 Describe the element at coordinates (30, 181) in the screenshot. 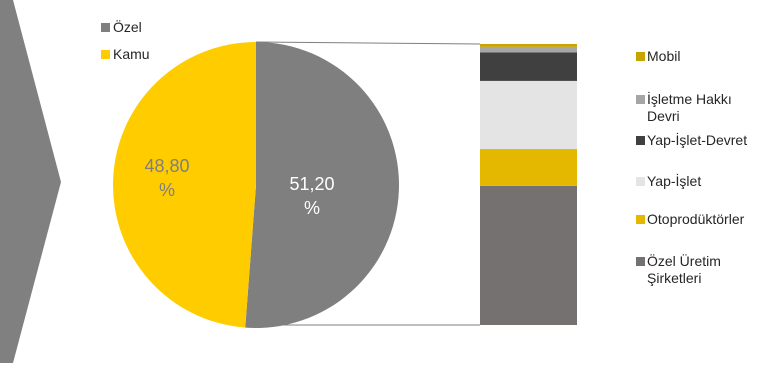

I see `arrow-chevron` at that location.